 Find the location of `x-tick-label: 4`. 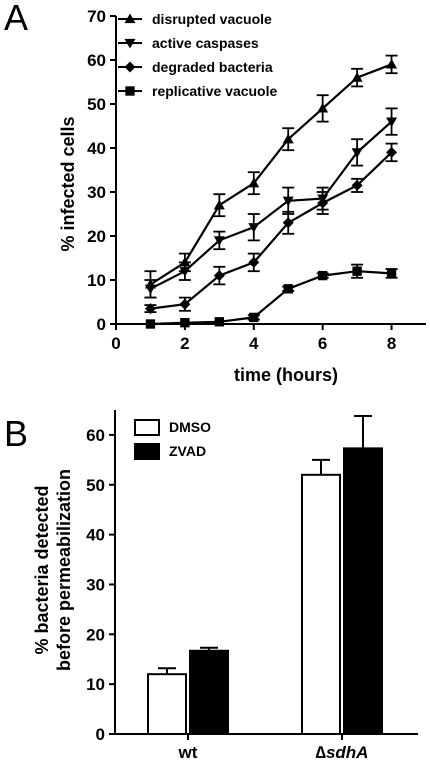

x-tick-label: 4 is located at coordinates (254, 343).